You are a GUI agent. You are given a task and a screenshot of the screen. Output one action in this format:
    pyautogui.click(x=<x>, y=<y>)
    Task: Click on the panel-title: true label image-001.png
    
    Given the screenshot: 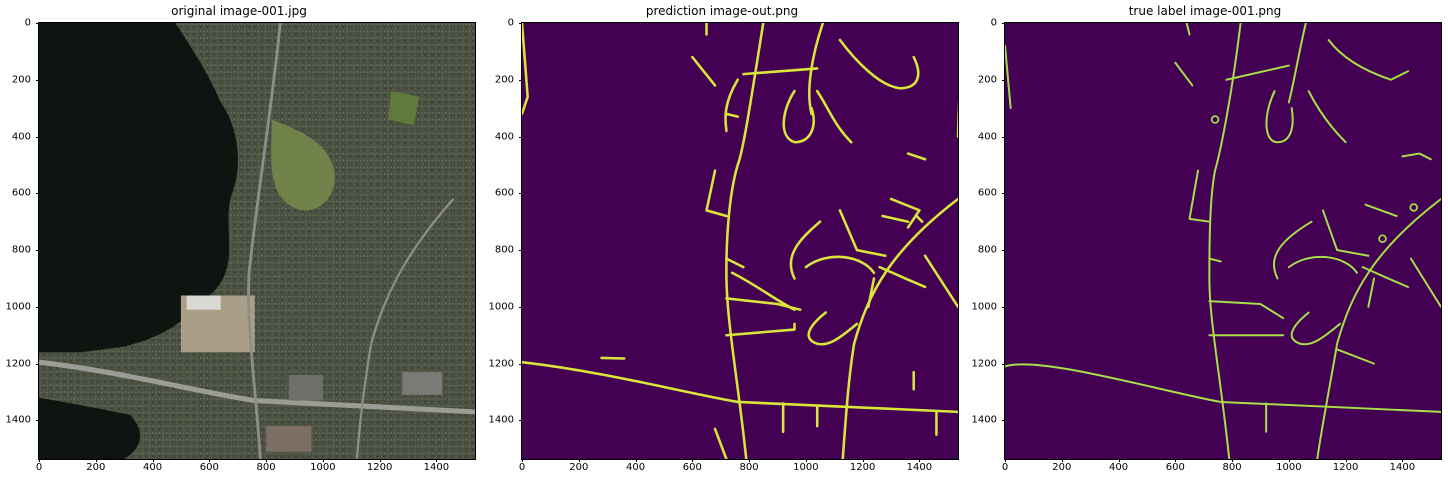 What is the action you would take?
    pyautogui.click(x=1205, y=11)
    